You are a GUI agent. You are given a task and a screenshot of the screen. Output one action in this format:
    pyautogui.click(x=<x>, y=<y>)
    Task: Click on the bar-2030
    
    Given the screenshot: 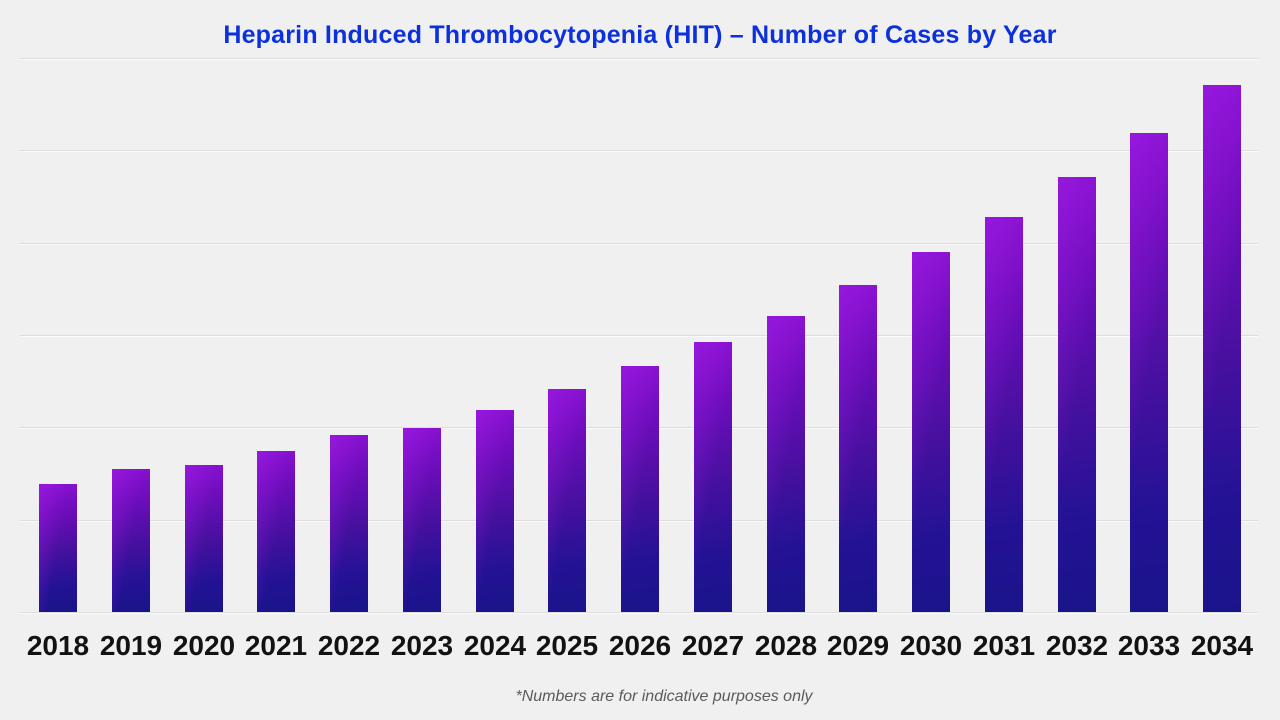 What is the action you would take?
    pyautogui.click(x=931, y=432)
    